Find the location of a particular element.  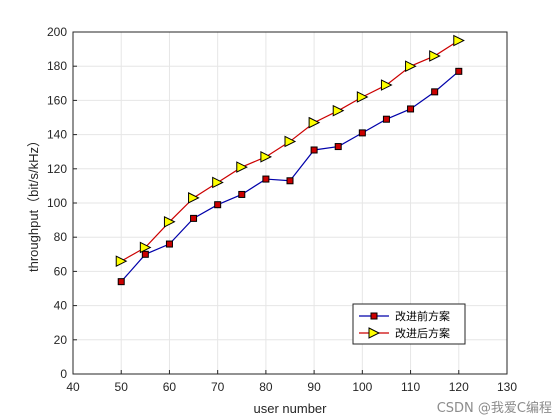

y-tick-label: 140 is located at coordinates (57, 135).